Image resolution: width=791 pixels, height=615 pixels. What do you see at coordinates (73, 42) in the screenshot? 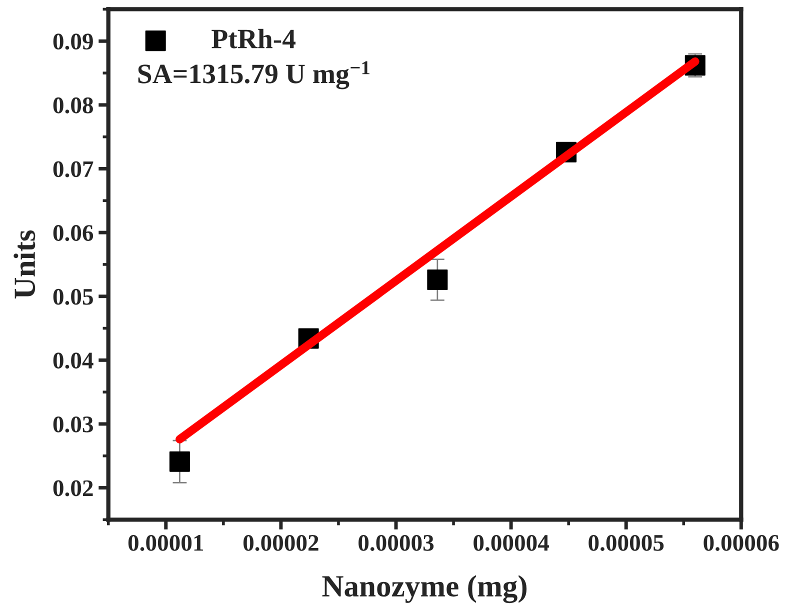
I see `y-tick-label: 0.09` at bounding box center [73, 42].